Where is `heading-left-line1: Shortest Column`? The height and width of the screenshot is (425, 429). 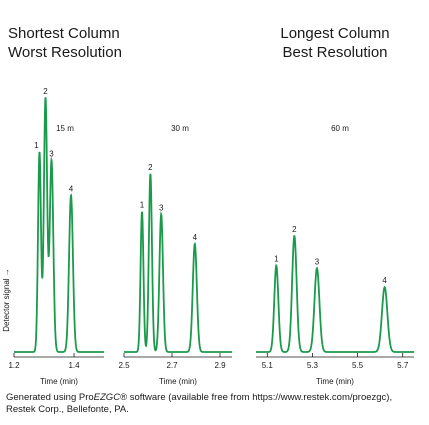 heading-left-line1: Shortest Column is located at coordinates (64, 33).